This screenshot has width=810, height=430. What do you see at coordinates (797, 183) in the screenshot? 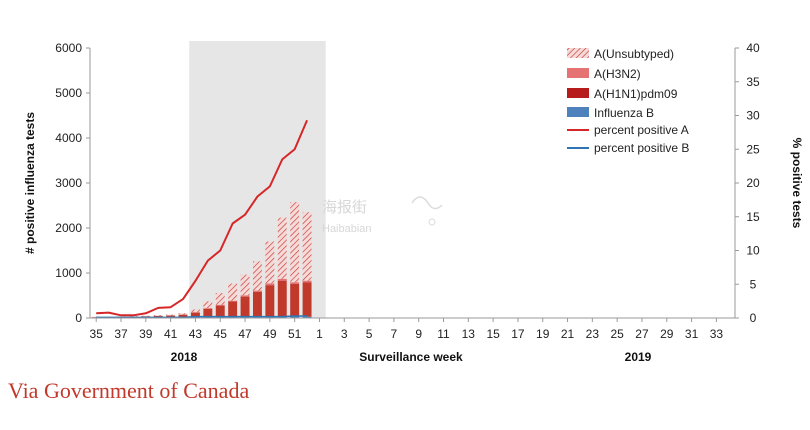
I see `y2-axis-title: % positive tests` at bounding box center [797, 183].